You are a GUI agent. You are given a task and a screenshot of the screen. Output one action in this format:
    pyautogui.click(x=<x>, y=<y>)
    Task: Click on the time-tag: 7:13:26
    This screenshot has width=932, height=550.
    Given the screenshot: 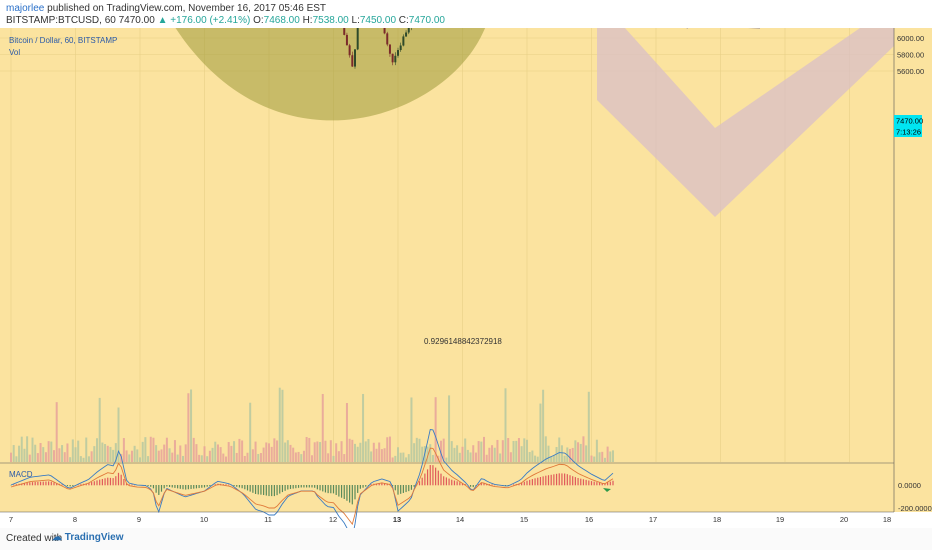 What is the action you would take?
    pyautogui.click(x=908, y=132)
    